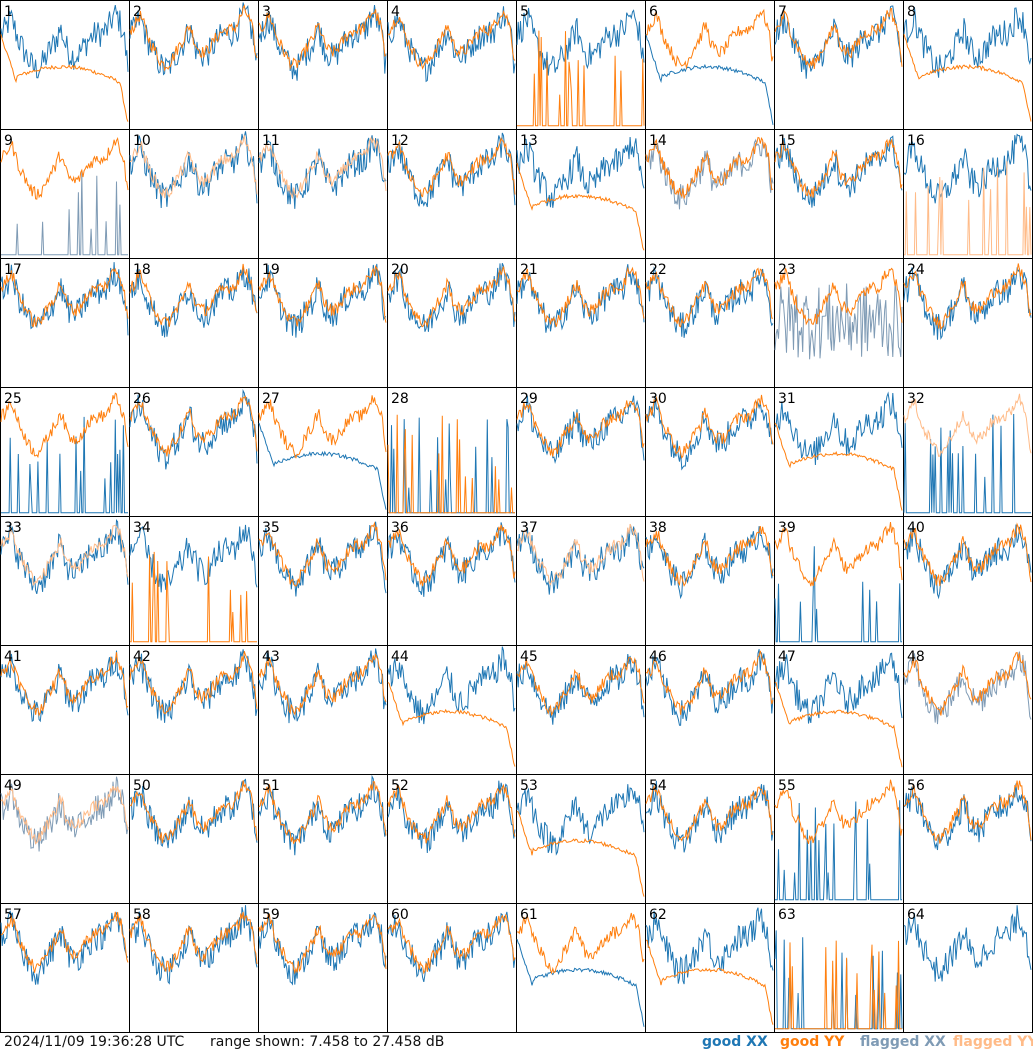  I want to click on panel-59: 59, so click(323, 968).